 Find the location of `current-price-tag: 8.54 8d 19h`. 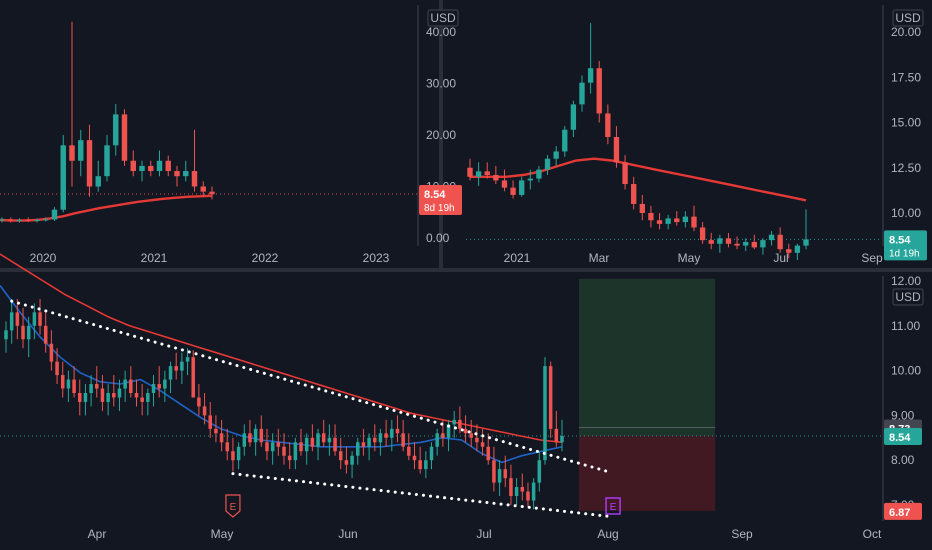

current-price-tag: 8.54 8d 19h is located at coordinates (440, 200).